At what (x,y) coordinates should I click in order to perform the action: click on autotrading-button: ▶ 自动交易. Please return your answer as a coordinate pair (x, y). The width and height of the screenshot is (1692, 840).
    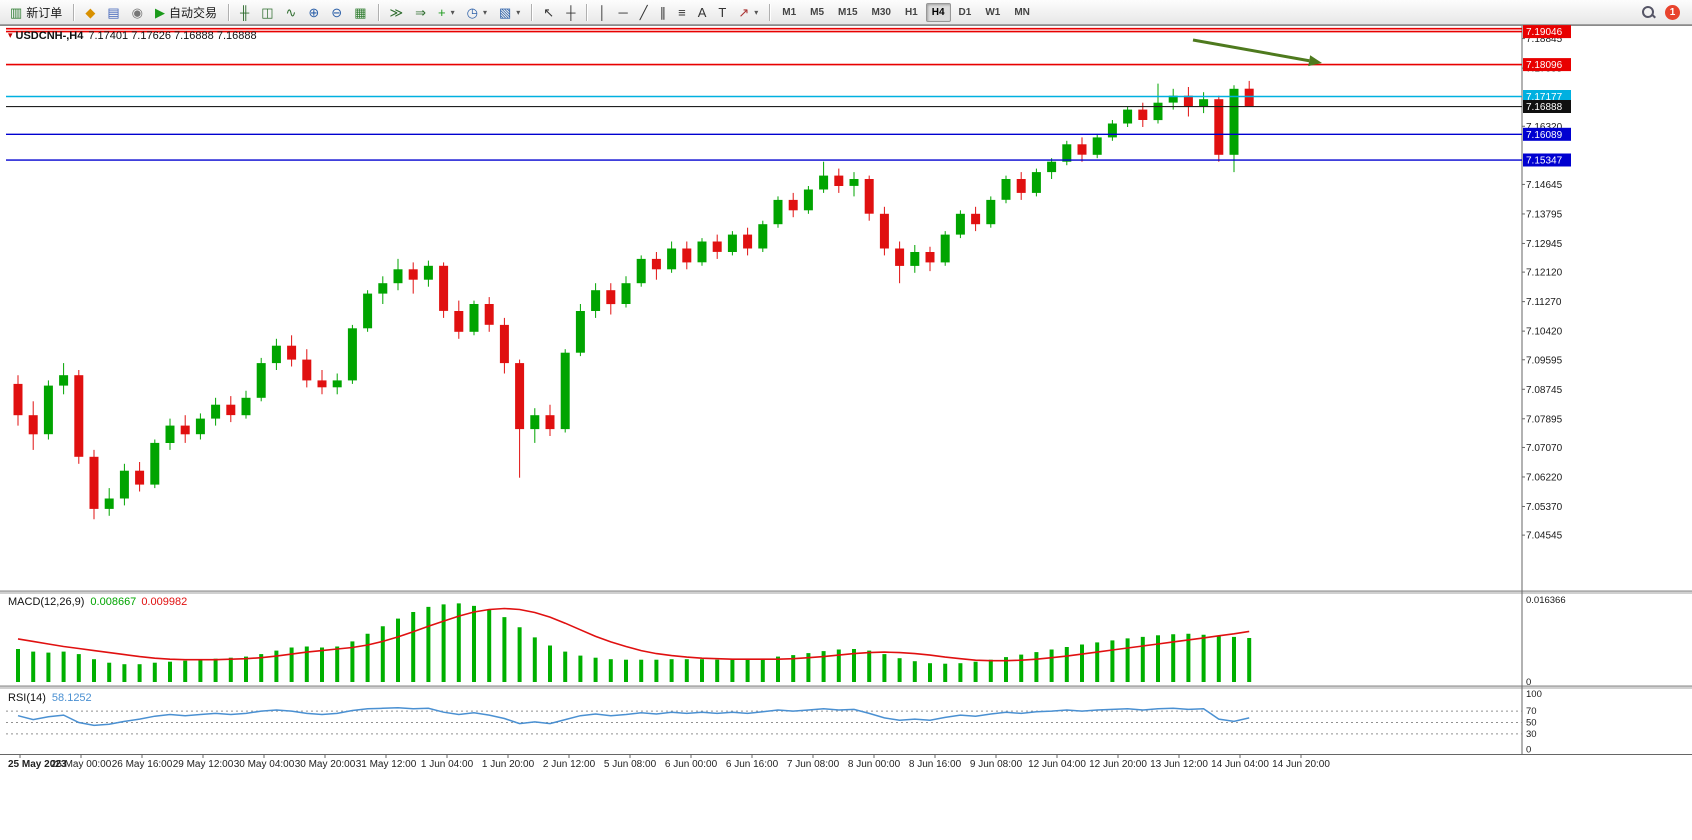
    Looking at the image, I should click on (186, 12).